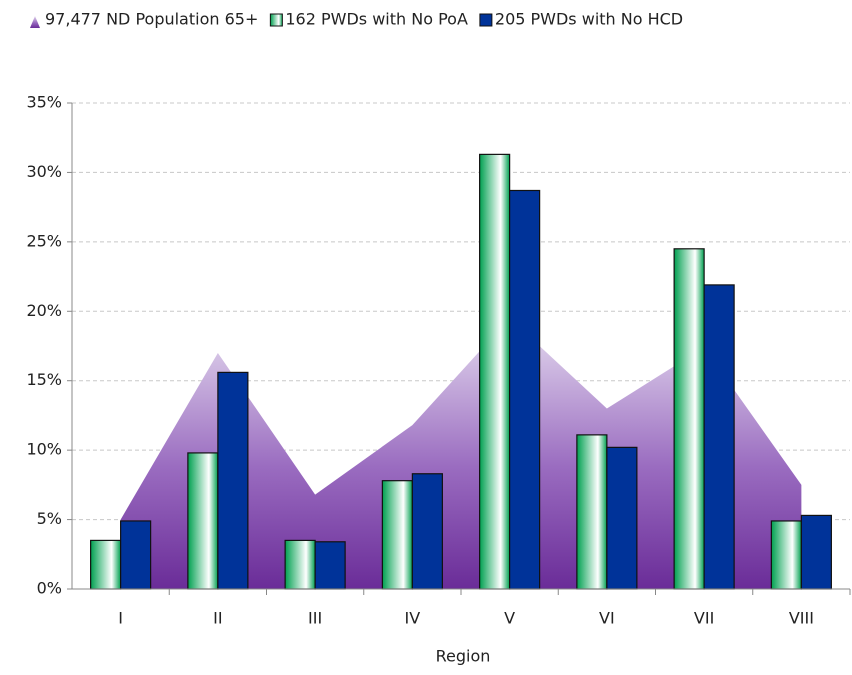 The image size is (852, 675). I want to click on x-tick-label: IV, so click(413, 618).